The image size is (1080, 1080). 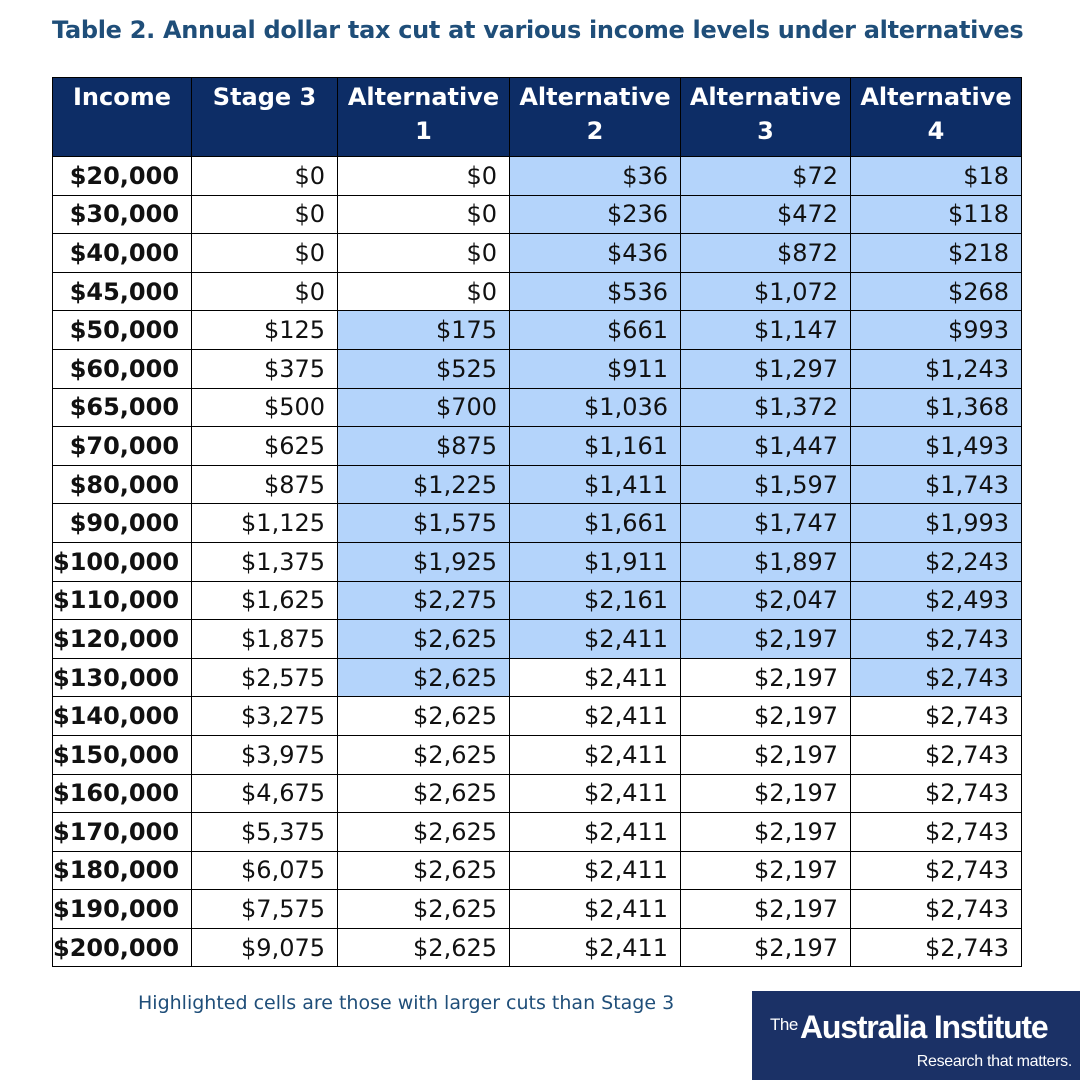 I want to click on cell-income: $45,000, so click(x=122, y=291).